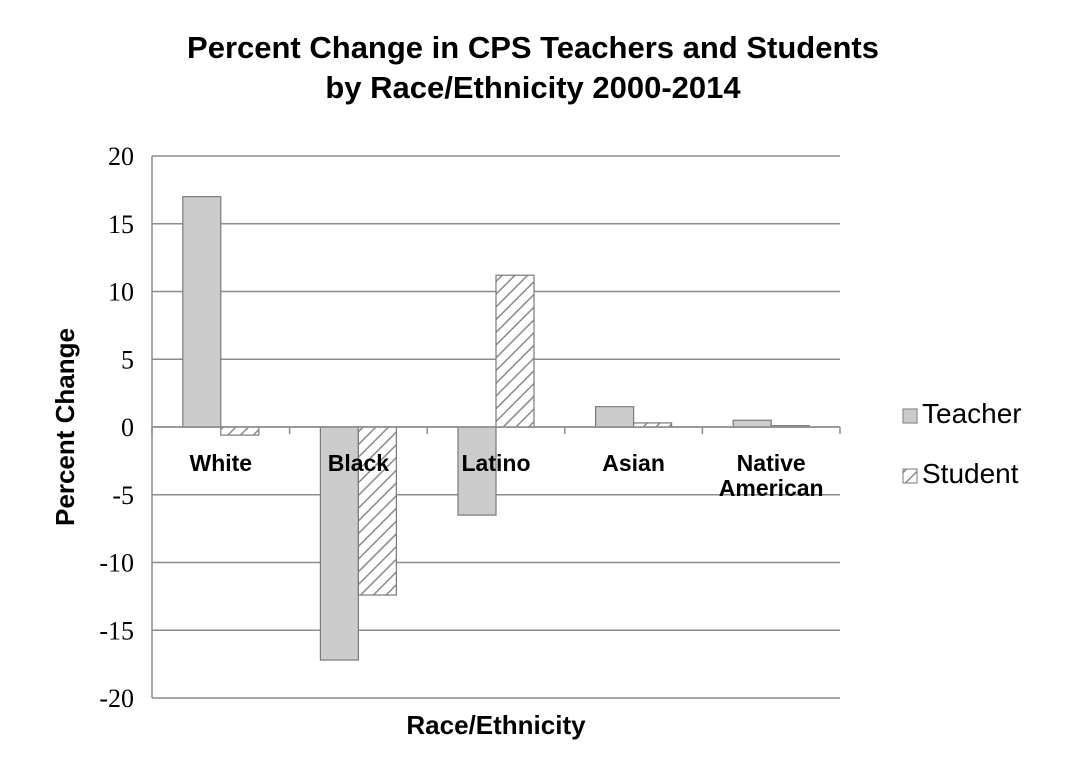 This screenshot has width=1066, height=780. Describe the element at coordinates (116, 563) in the screenshot. I see `y-tick-label: -10` at that location.